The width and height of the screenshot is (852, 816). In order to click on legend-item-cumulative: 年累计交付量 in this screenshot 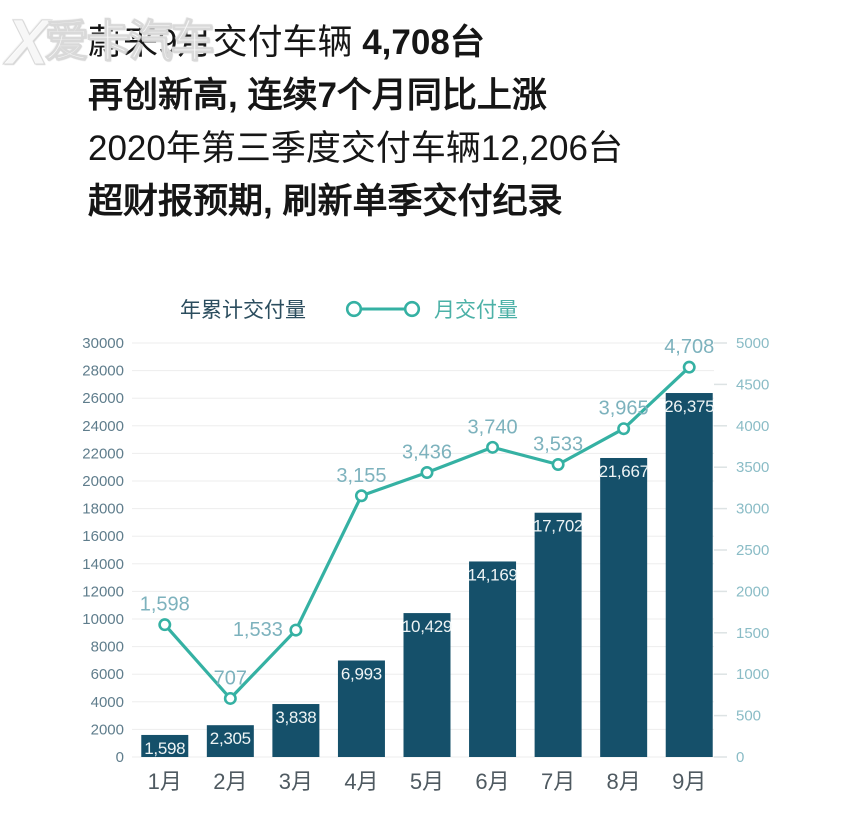, I will do `click(198, 309)`.